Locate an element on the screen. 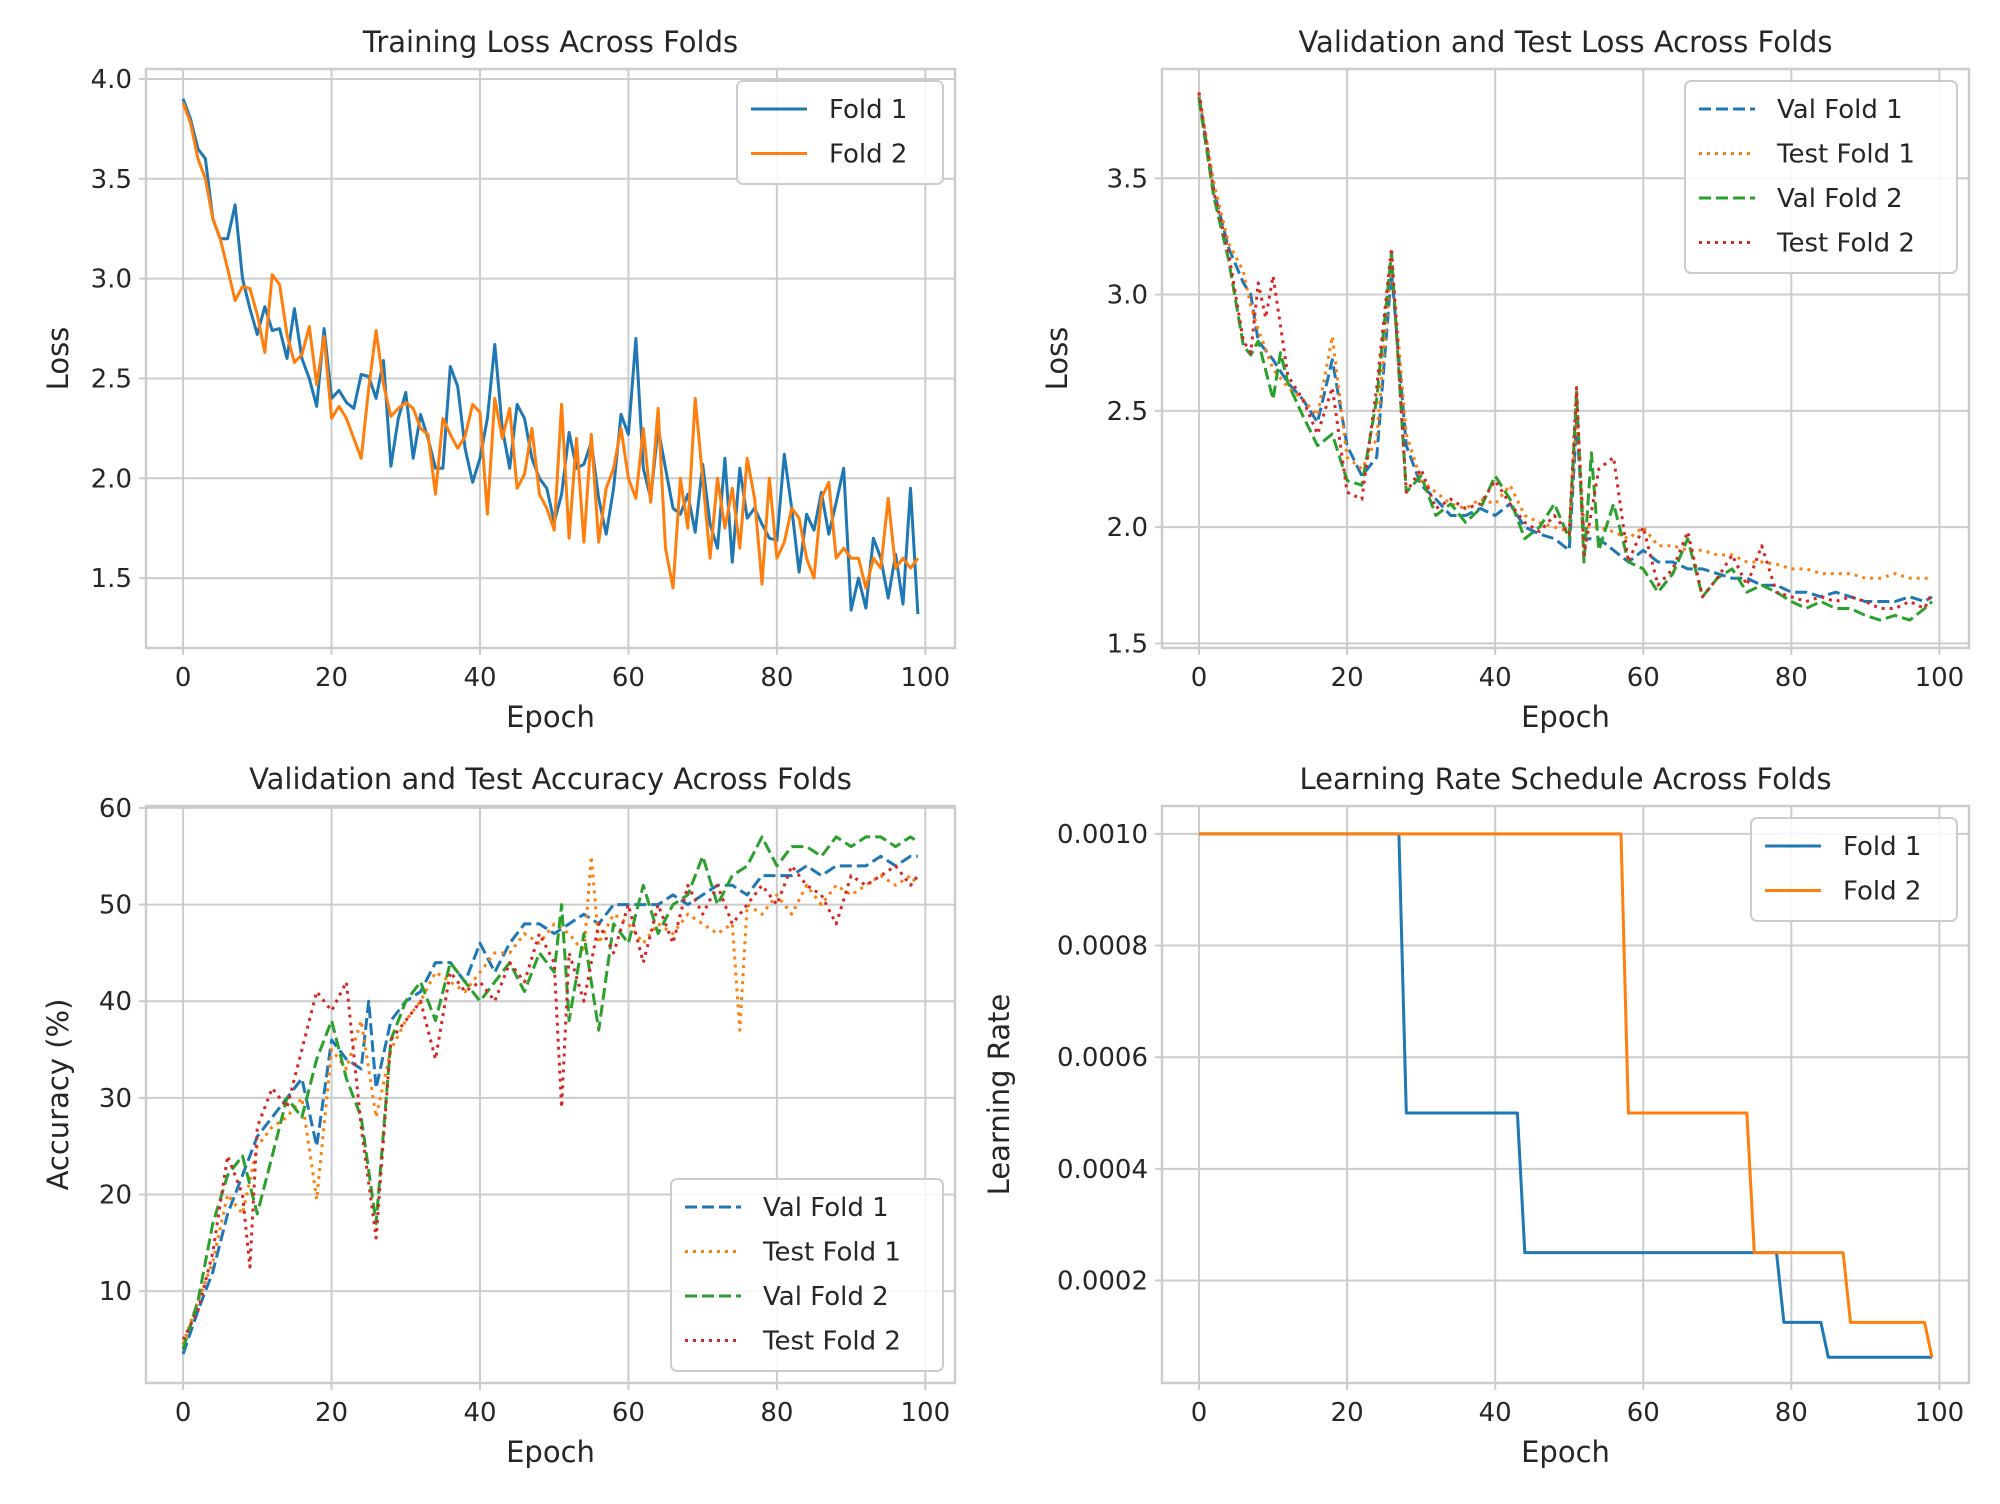 The image size is (2000, 1504). y-tick-label: 0.0010 is located at coordinates (1102, 835).